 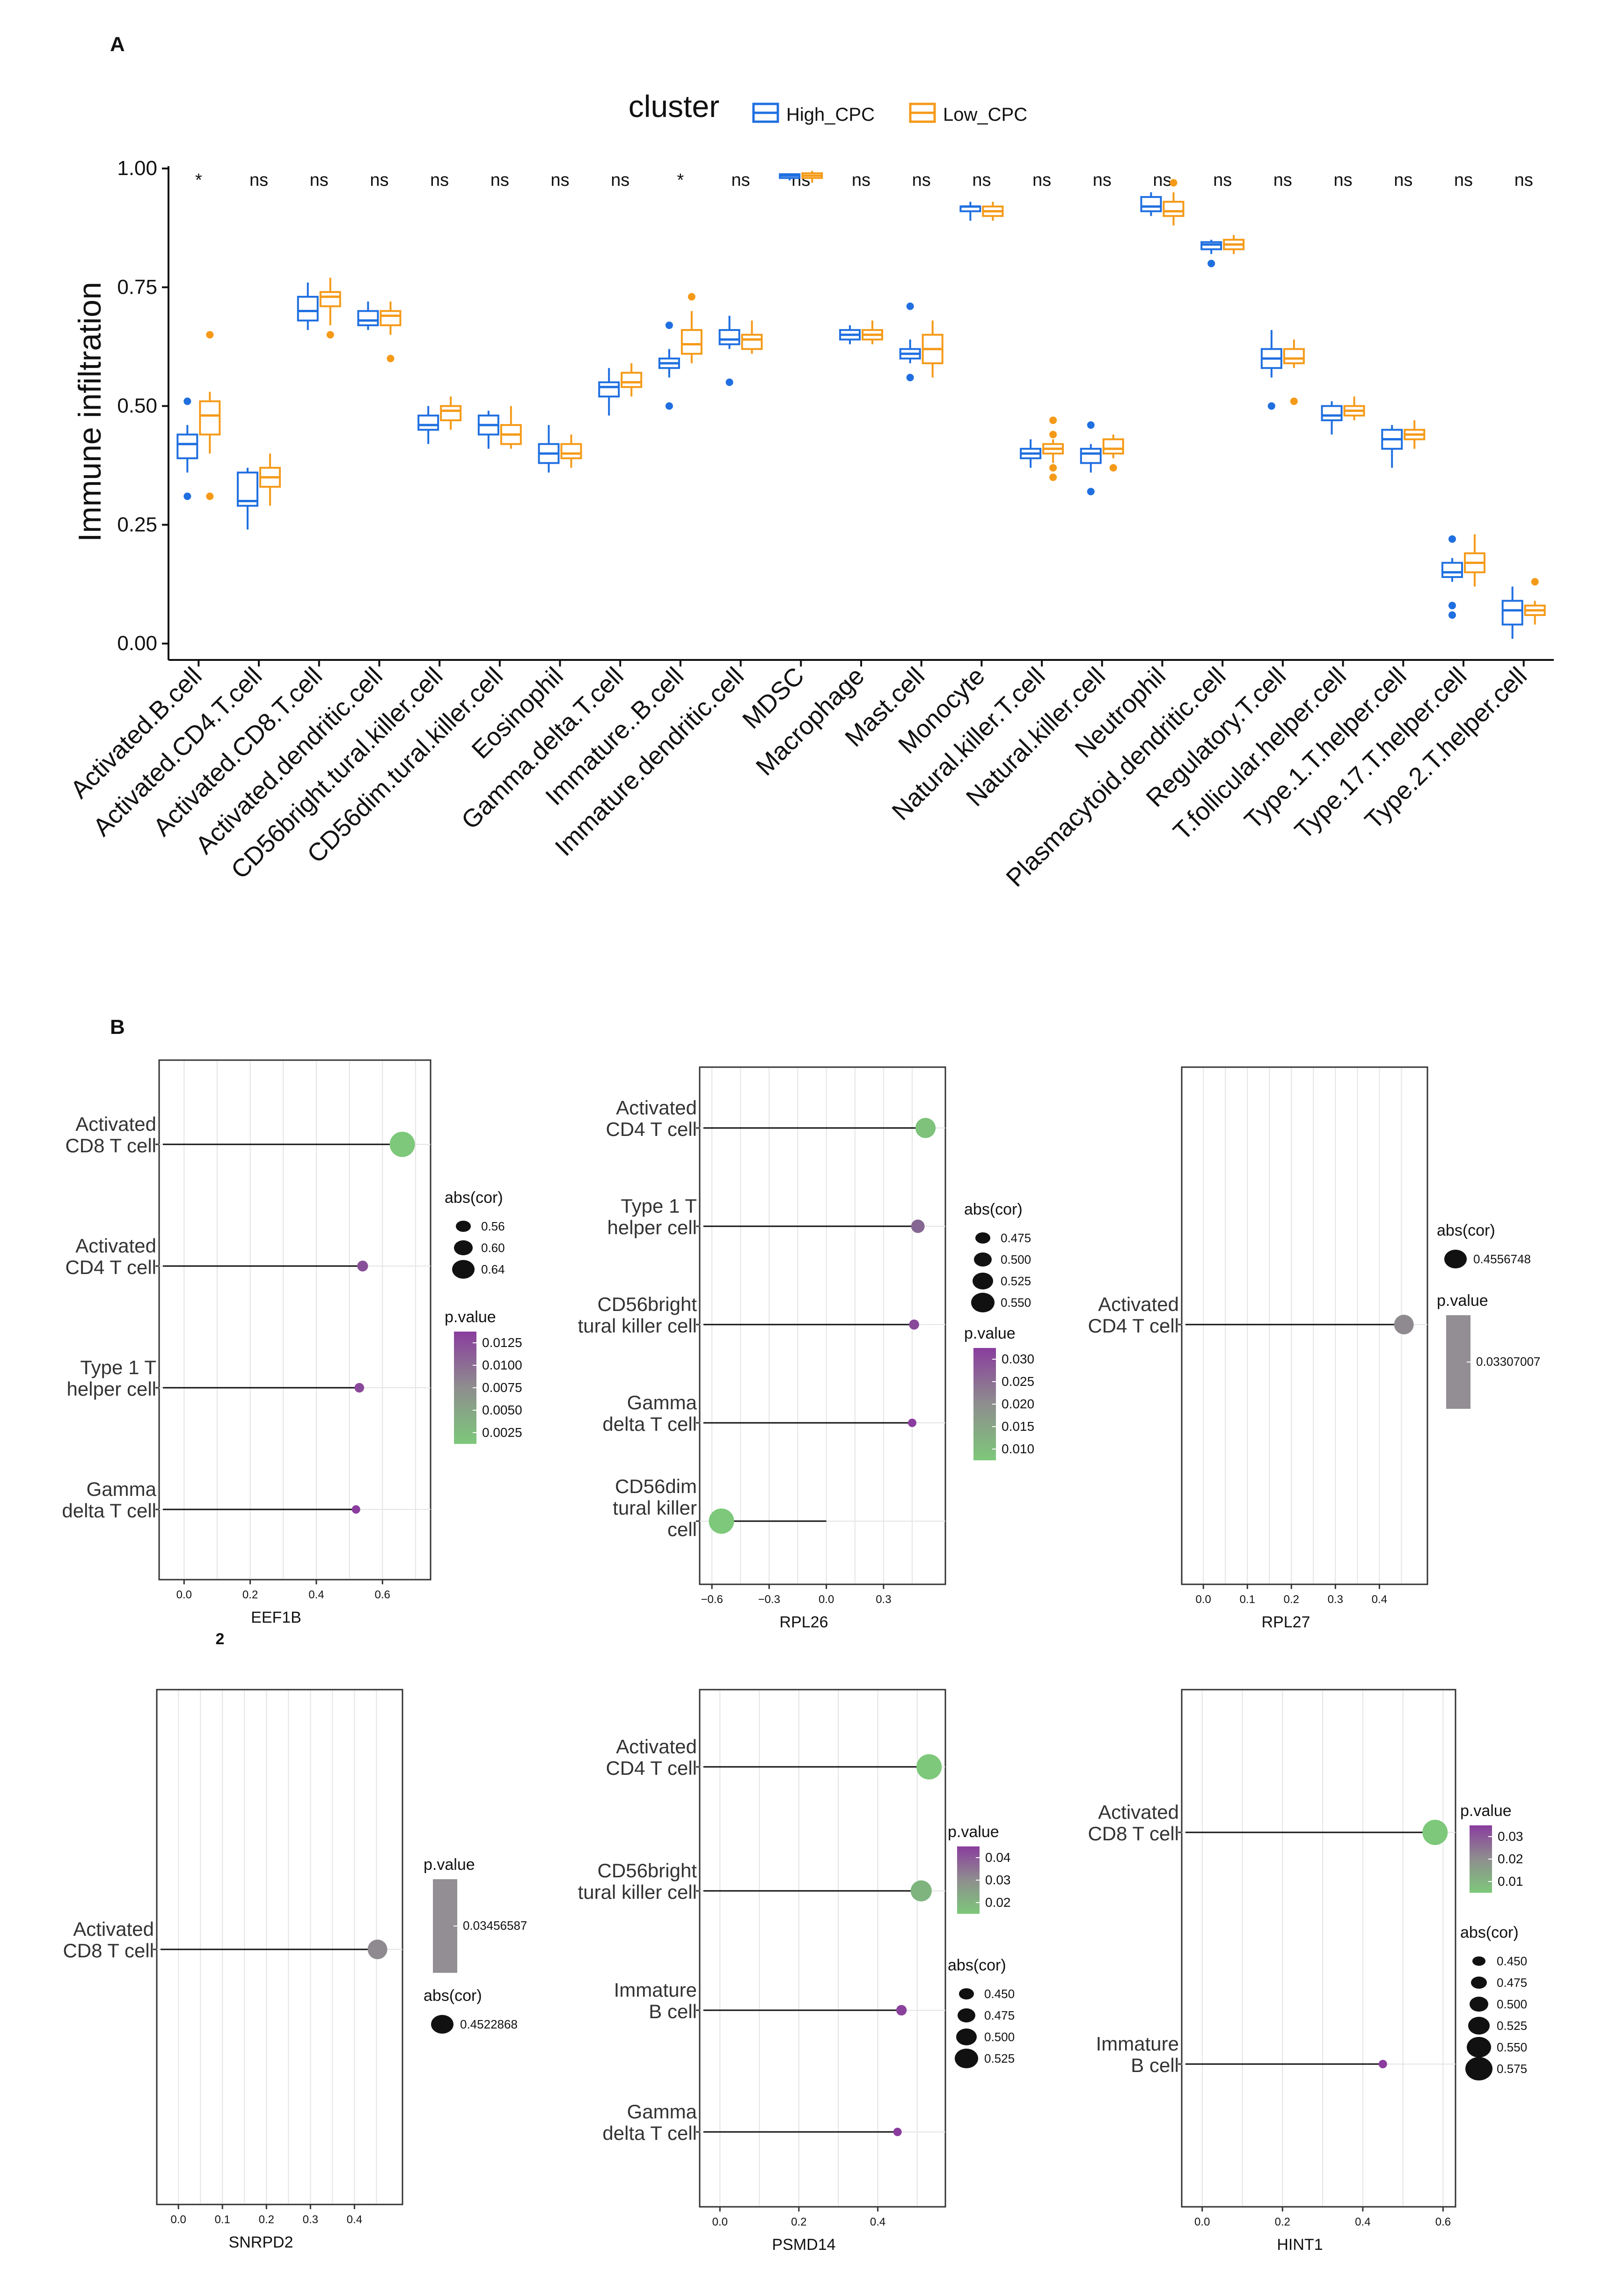 I want to click on b1-label-1-0: Activated, so click(x=115, y=1246).